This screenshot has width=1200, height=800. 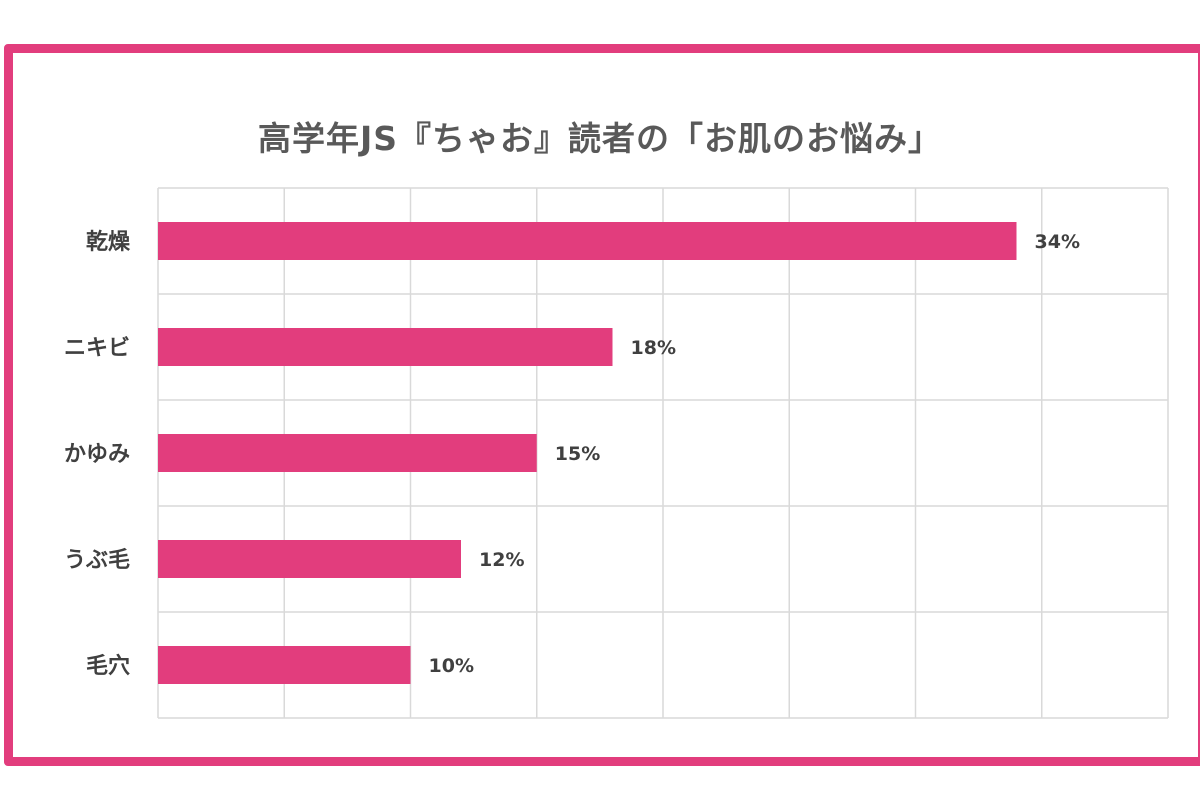 I want to click on value-label: 18%, so click(x=653, y=348).